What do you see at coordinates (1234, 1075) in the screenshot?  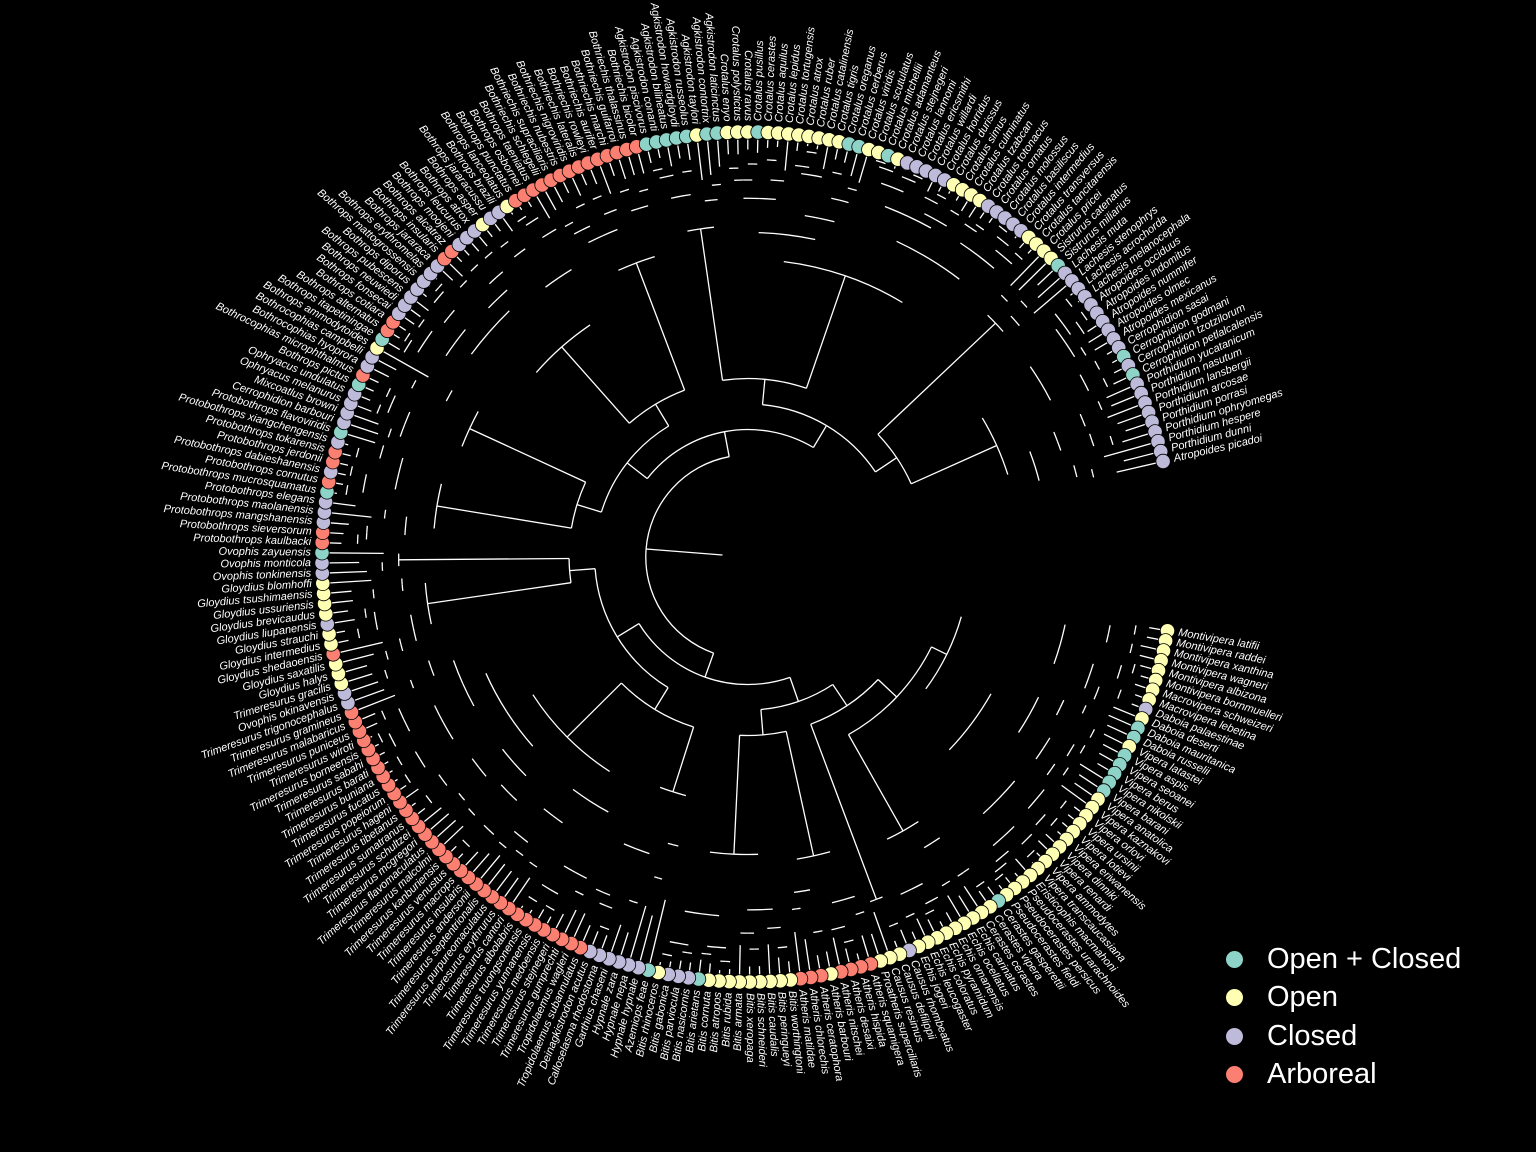 I see `legend-swatch` at bounding box center [1234, 1075].